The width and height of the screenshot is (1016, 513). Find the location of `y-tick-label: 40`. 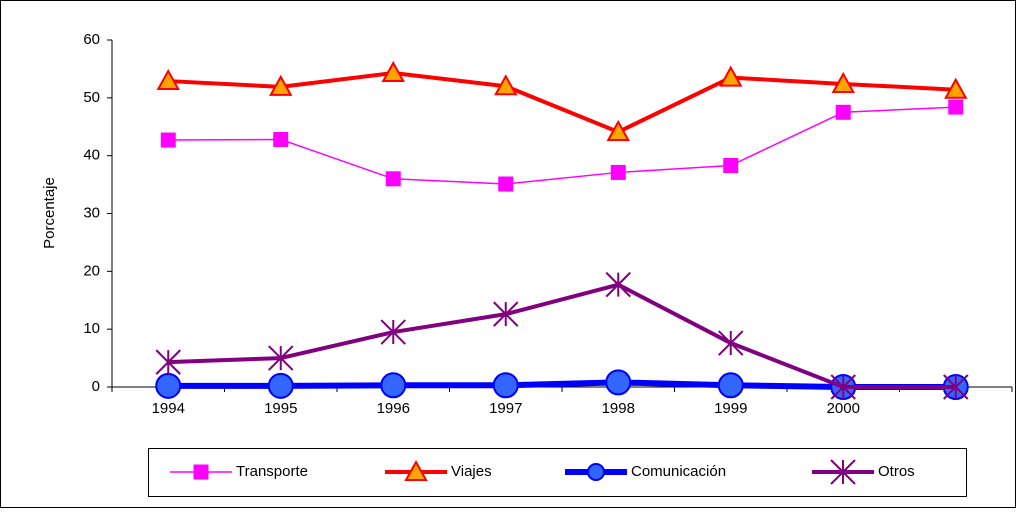

y-tick-label: 40 is located at coordinates (91, 155).